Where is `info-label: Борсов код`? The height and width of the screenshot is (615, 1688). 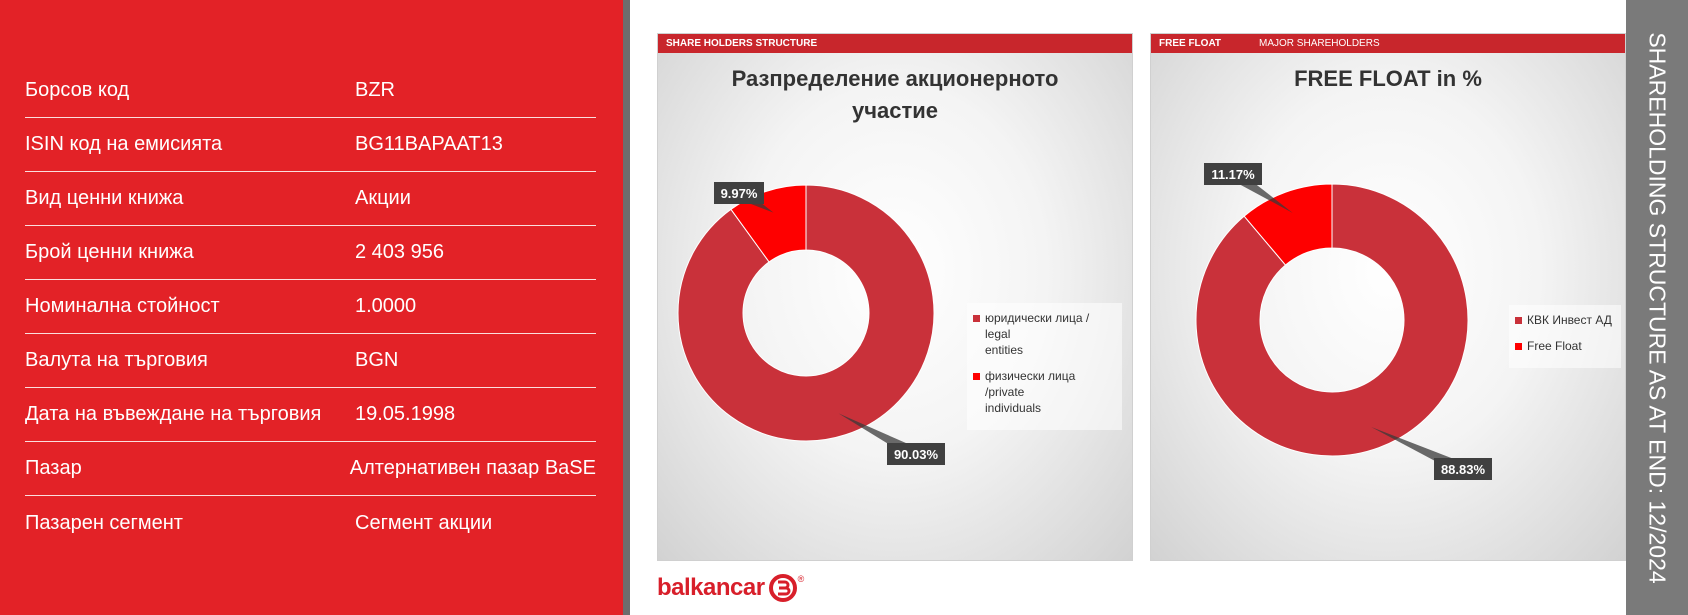
info-label: Борсов код is located at coordinates (77, 90).